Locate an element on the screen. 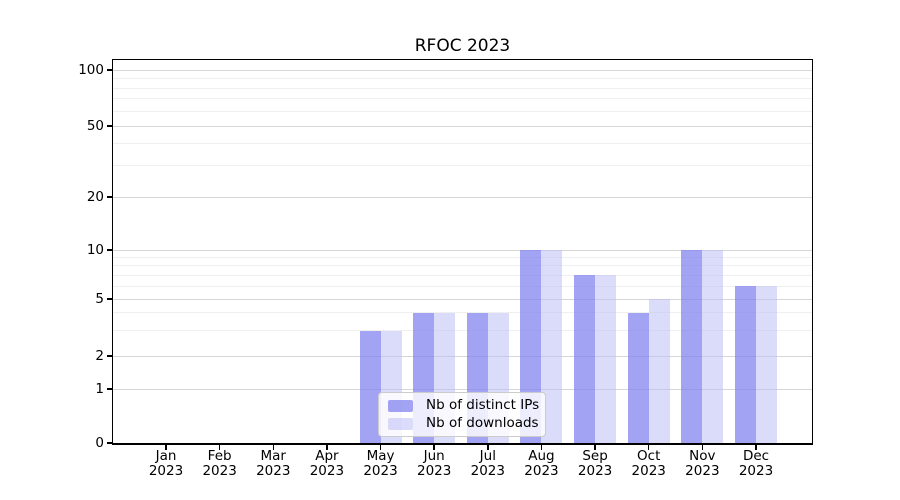  legend-item-downloads: Nb of downloads is located at coordinates (463, 423).